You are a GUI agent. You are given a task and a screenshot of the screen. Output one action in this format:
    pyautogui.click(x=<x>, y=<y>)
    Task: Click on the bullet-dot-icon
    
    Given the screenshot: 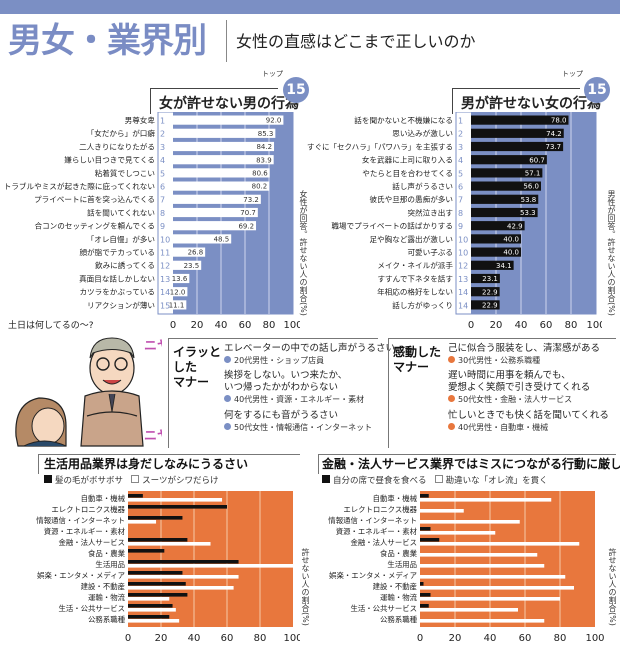 What is the action you would take?
    pyautogui.click(x=451, y=398)
    